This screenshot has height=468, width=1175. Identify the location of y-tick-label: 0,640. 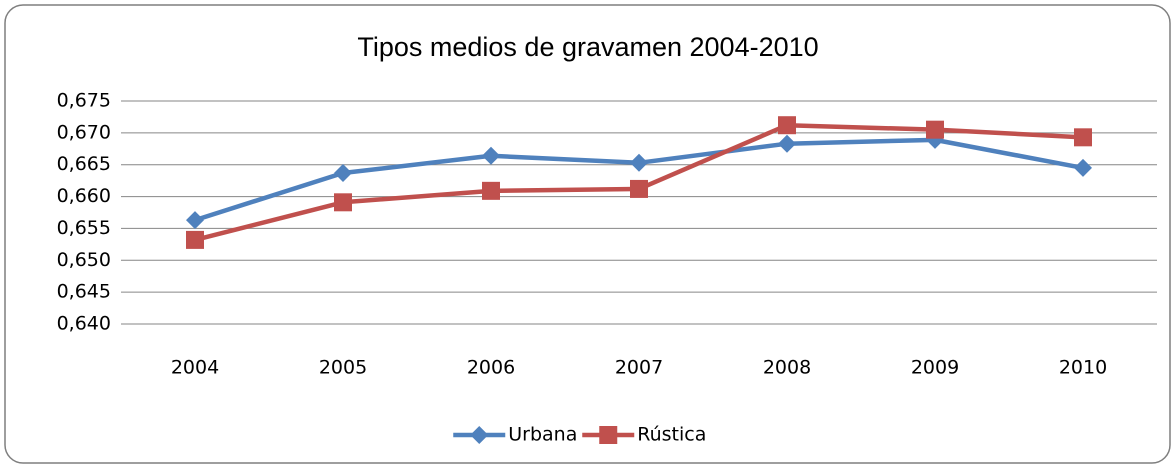
(84, 324).